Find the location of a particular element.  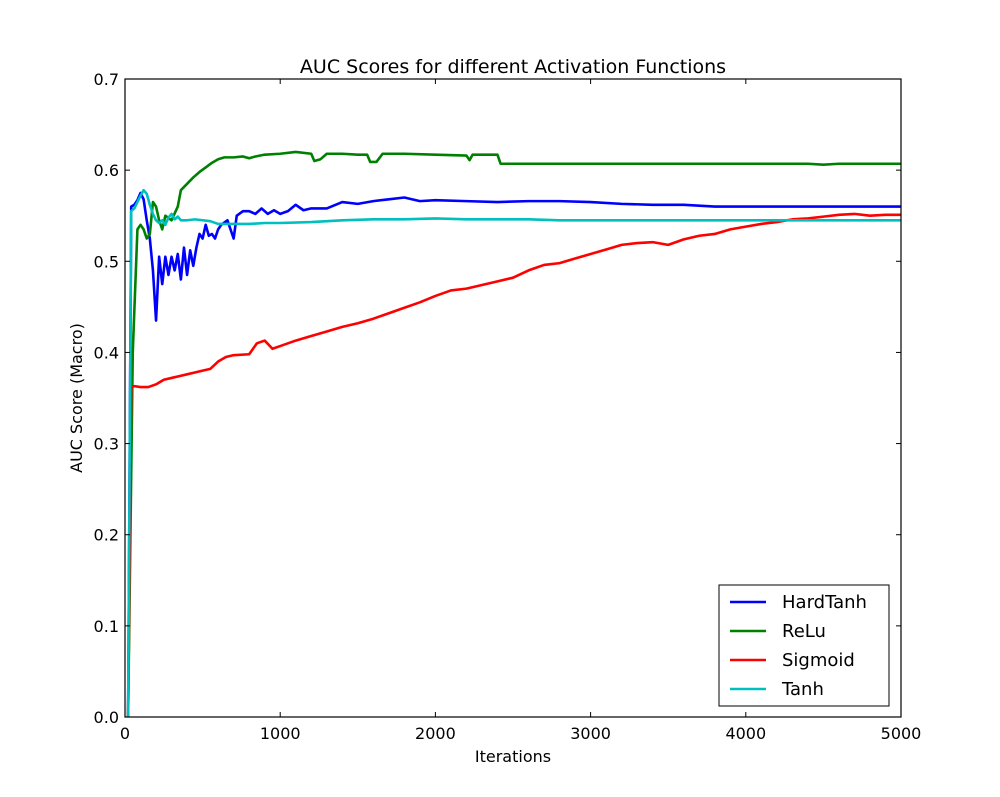

legend-label-relu: ReLu is located at coordinates (804, 631).